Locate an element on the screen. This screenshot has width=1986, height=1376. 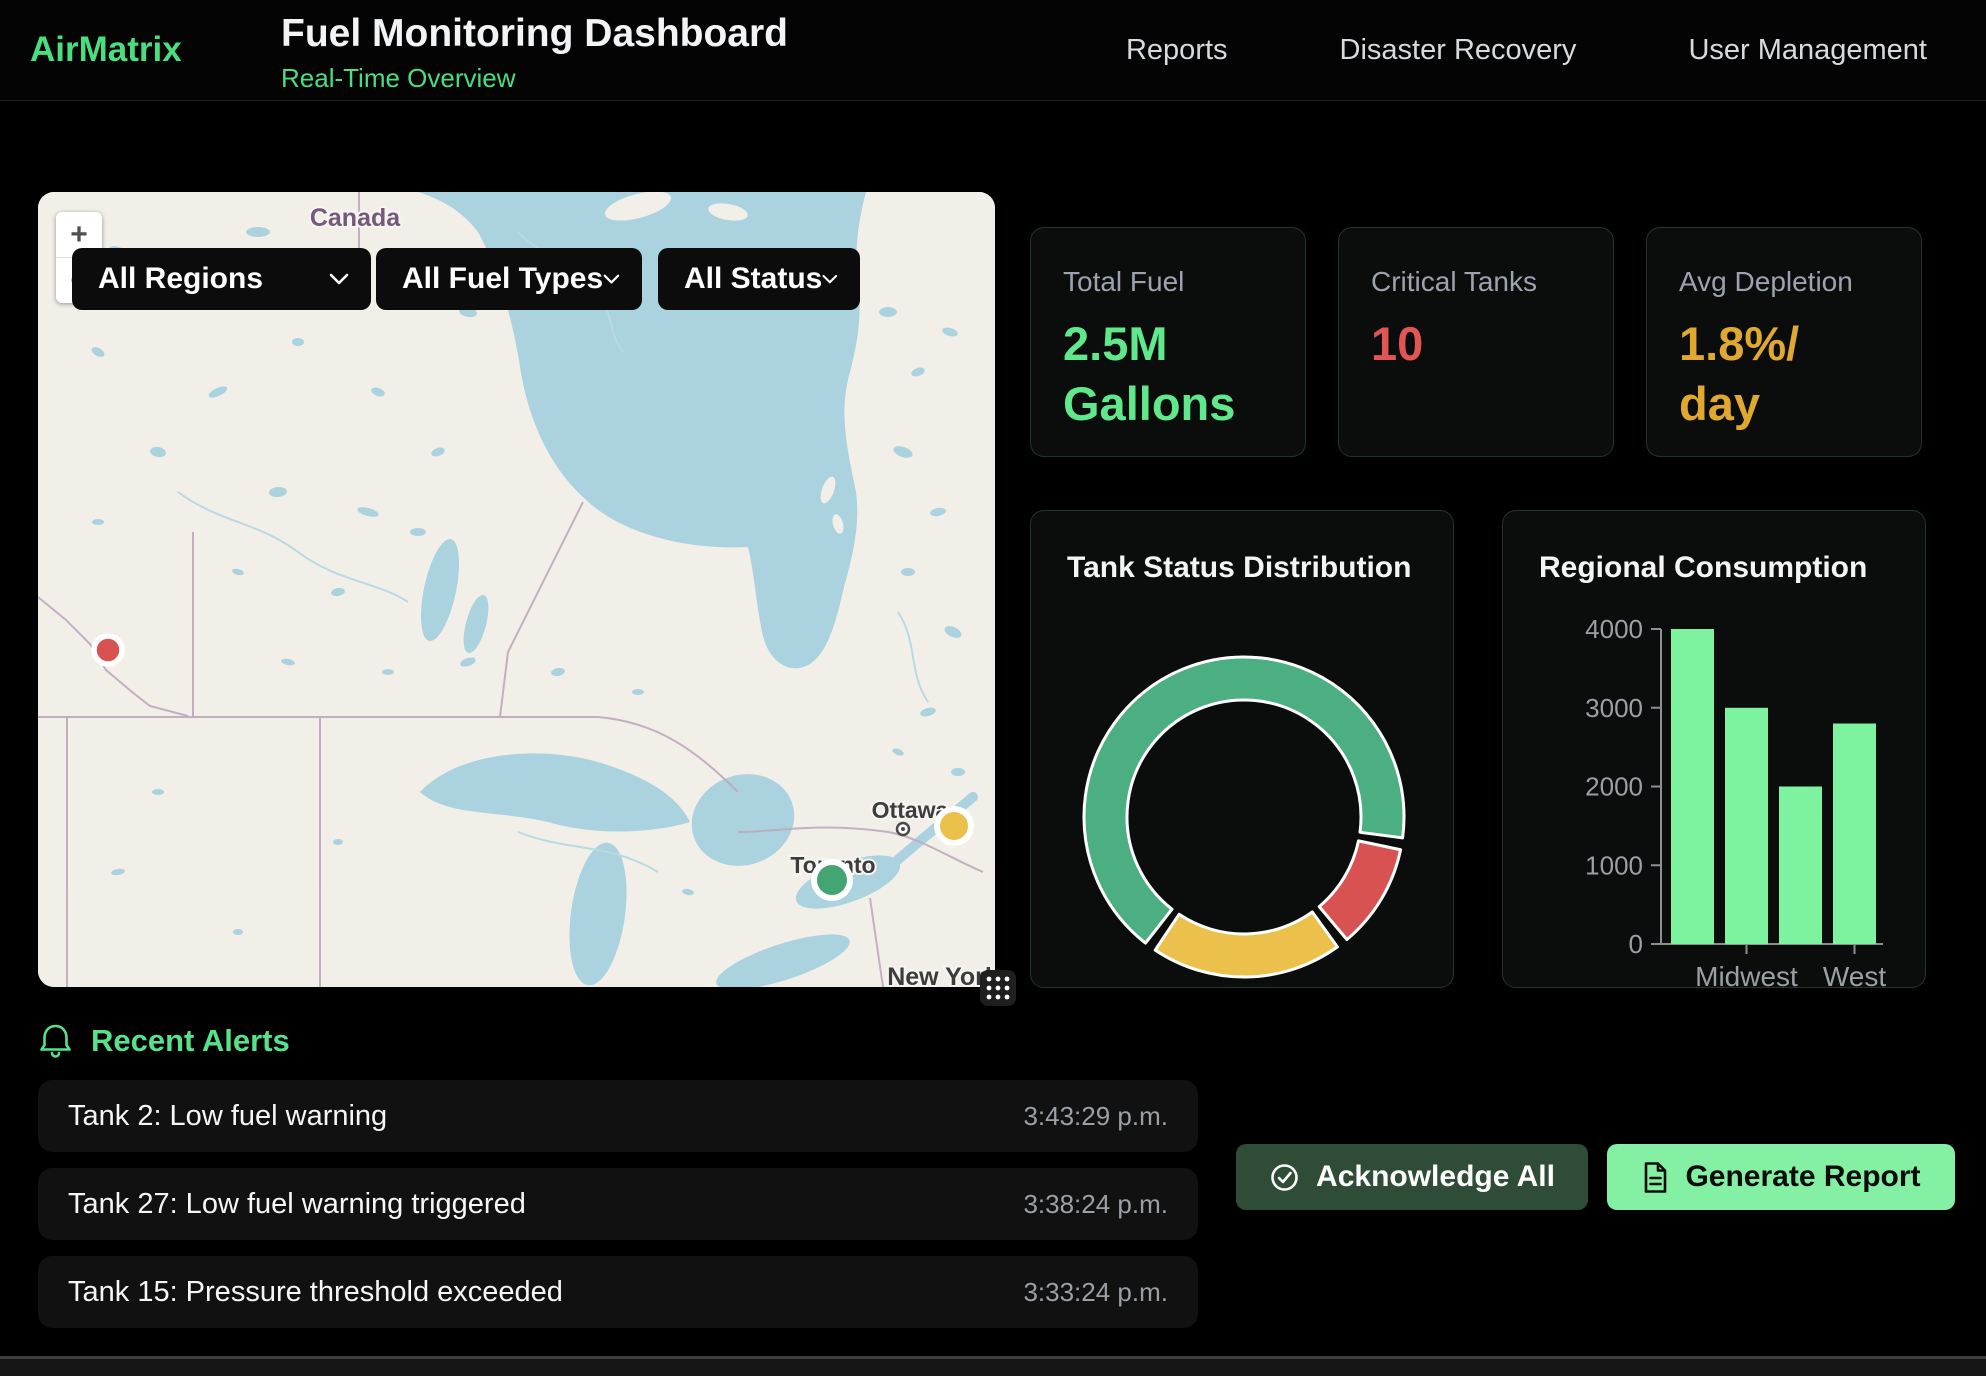
belcher-islands is located at coordinates (838, 524).